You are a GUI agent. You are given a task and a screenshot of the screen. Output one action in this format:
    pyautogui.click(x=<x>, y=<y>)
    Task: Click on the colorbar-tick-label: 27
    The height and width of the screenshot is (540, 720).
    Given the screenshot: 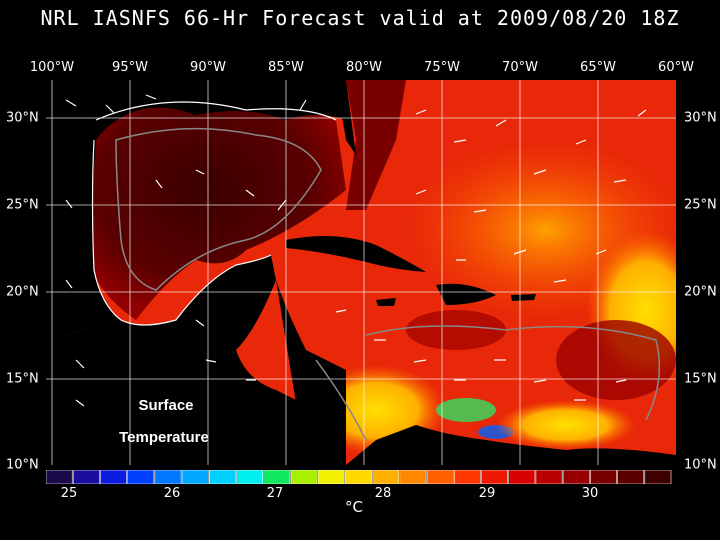 What is the action you would take?
    pyautogui.click(x=275, y=493)
    